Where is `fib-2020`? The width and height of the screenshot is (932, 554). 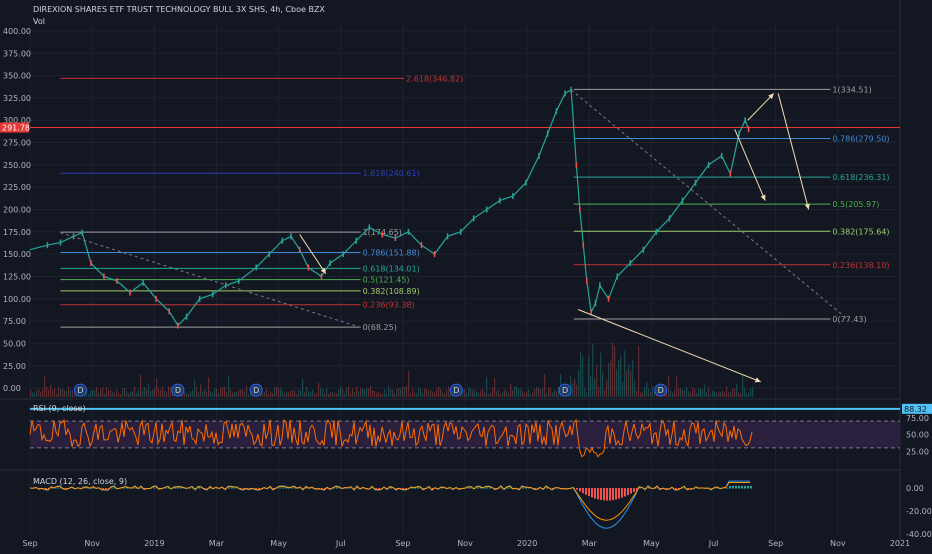 fib-2020 is located at coordinates (702, 204).